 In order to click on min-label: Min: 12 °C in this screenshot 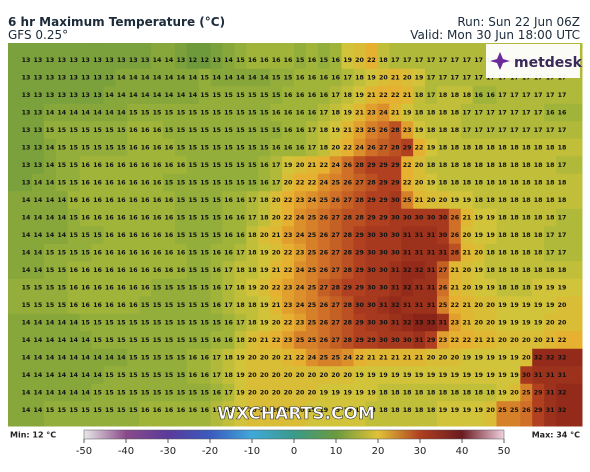, I will do `click(33, 435)`.